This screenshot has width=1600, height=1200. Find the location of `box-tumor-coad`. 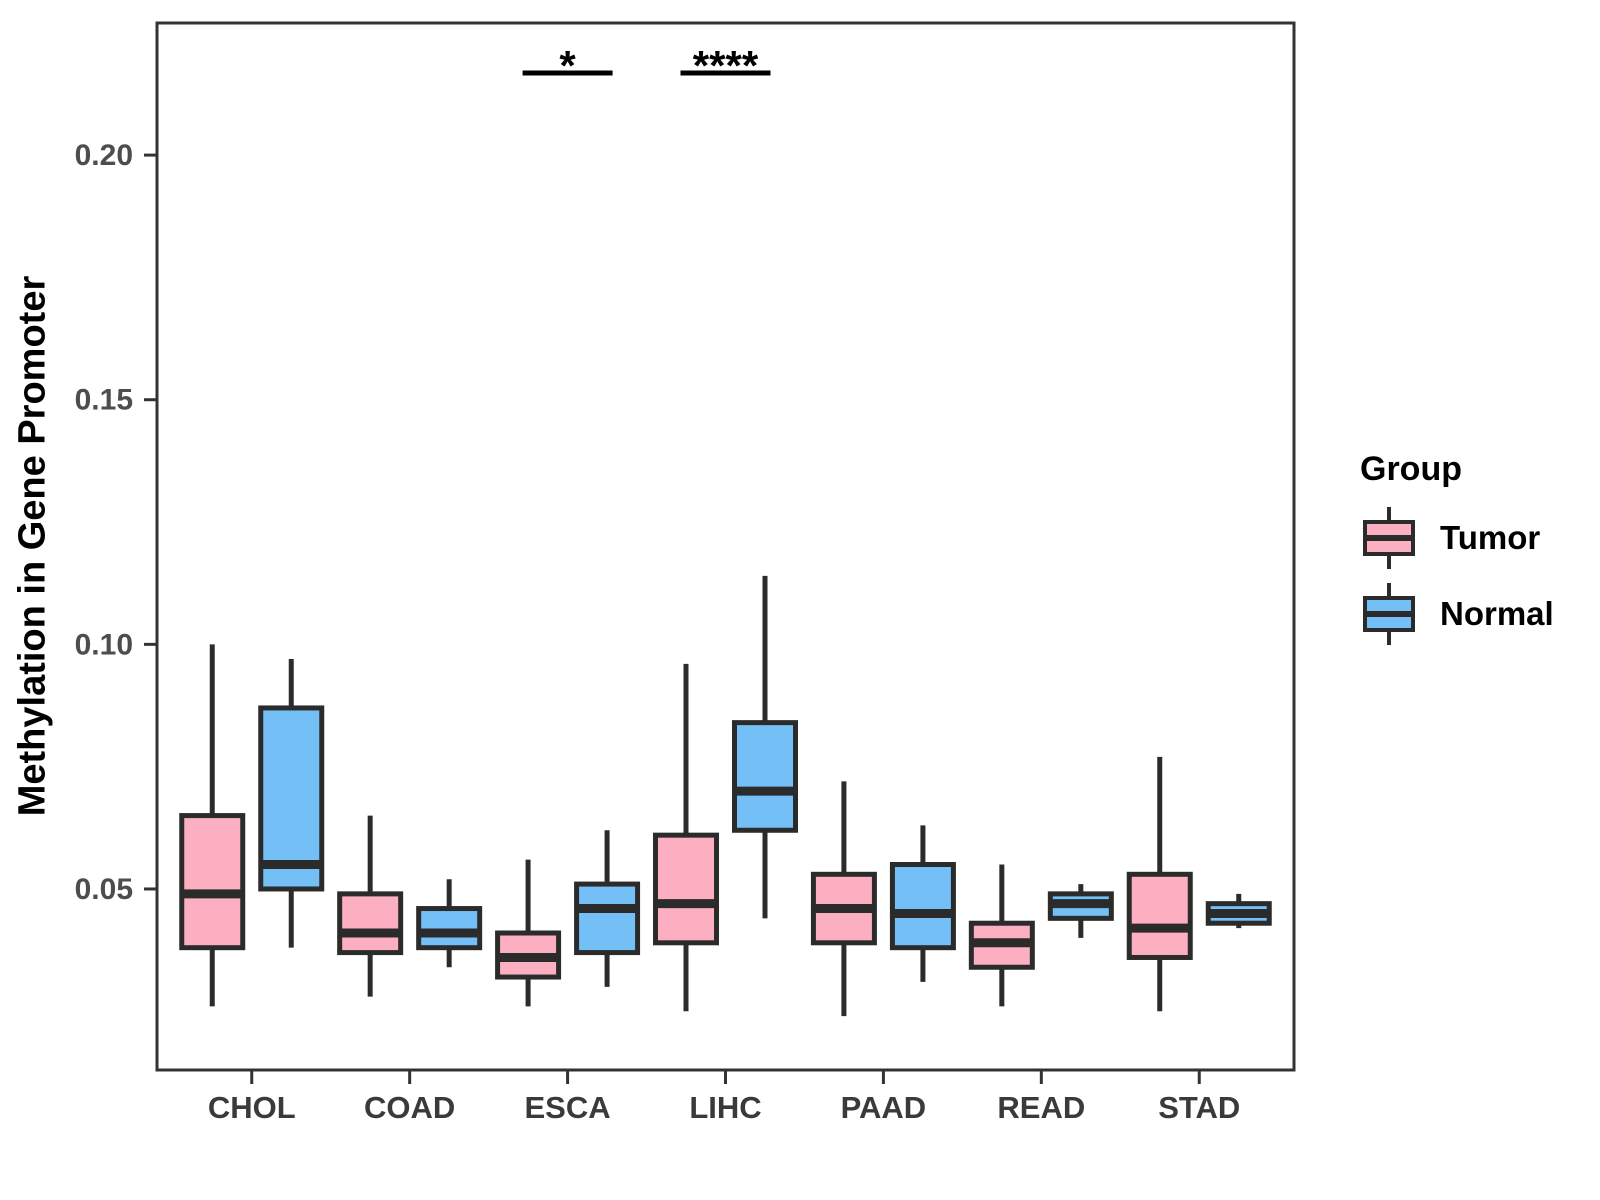

box-tumor-coad is located at coordinates (370, 923).